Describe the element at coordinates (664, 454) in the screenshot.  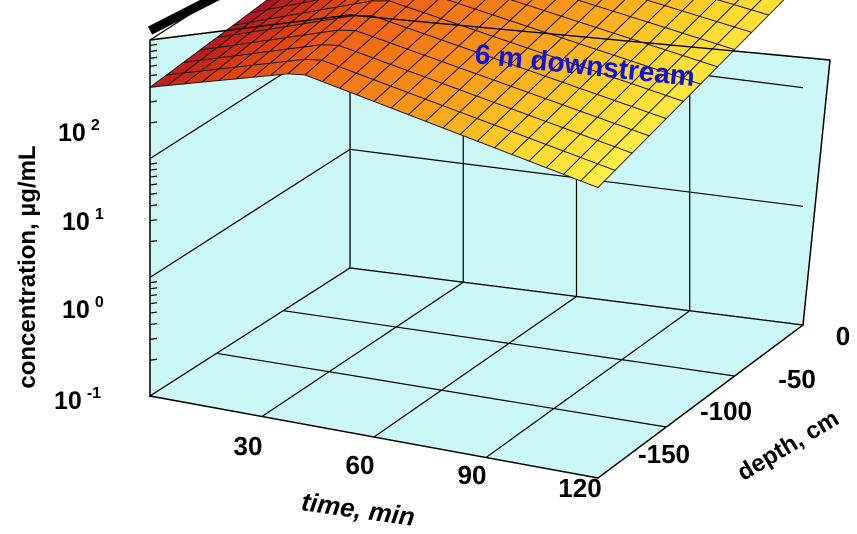
I see `y-tick-label: -150` at that location.